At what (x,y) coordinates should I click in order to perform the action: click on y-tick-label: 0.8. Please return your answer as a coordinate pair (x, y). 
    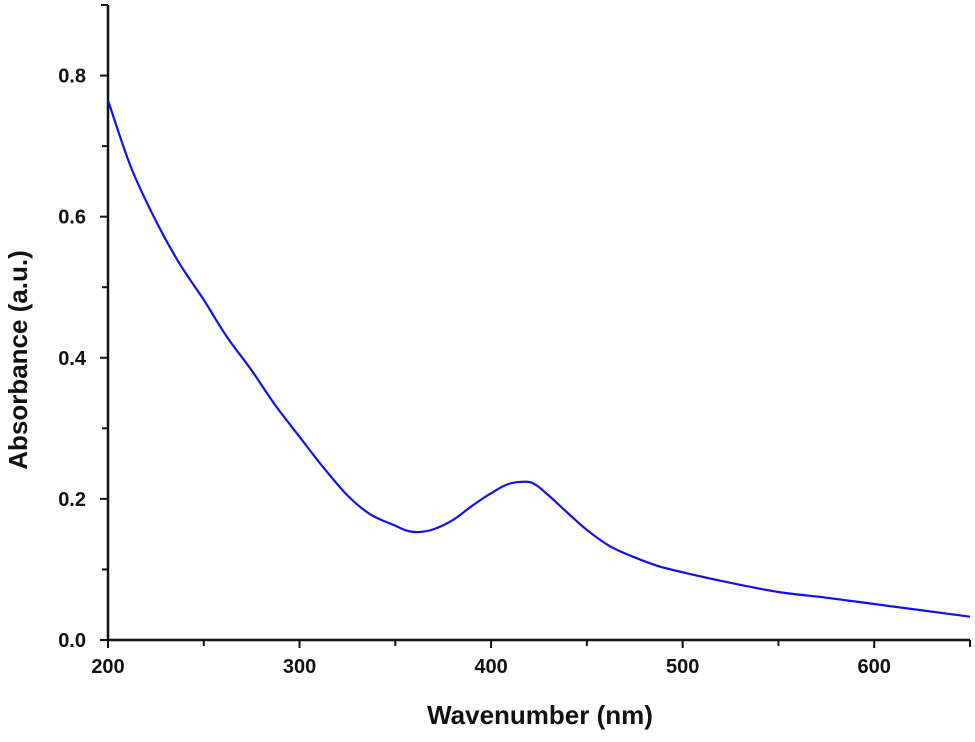
    Looking at the image, I should click on (72, 77).